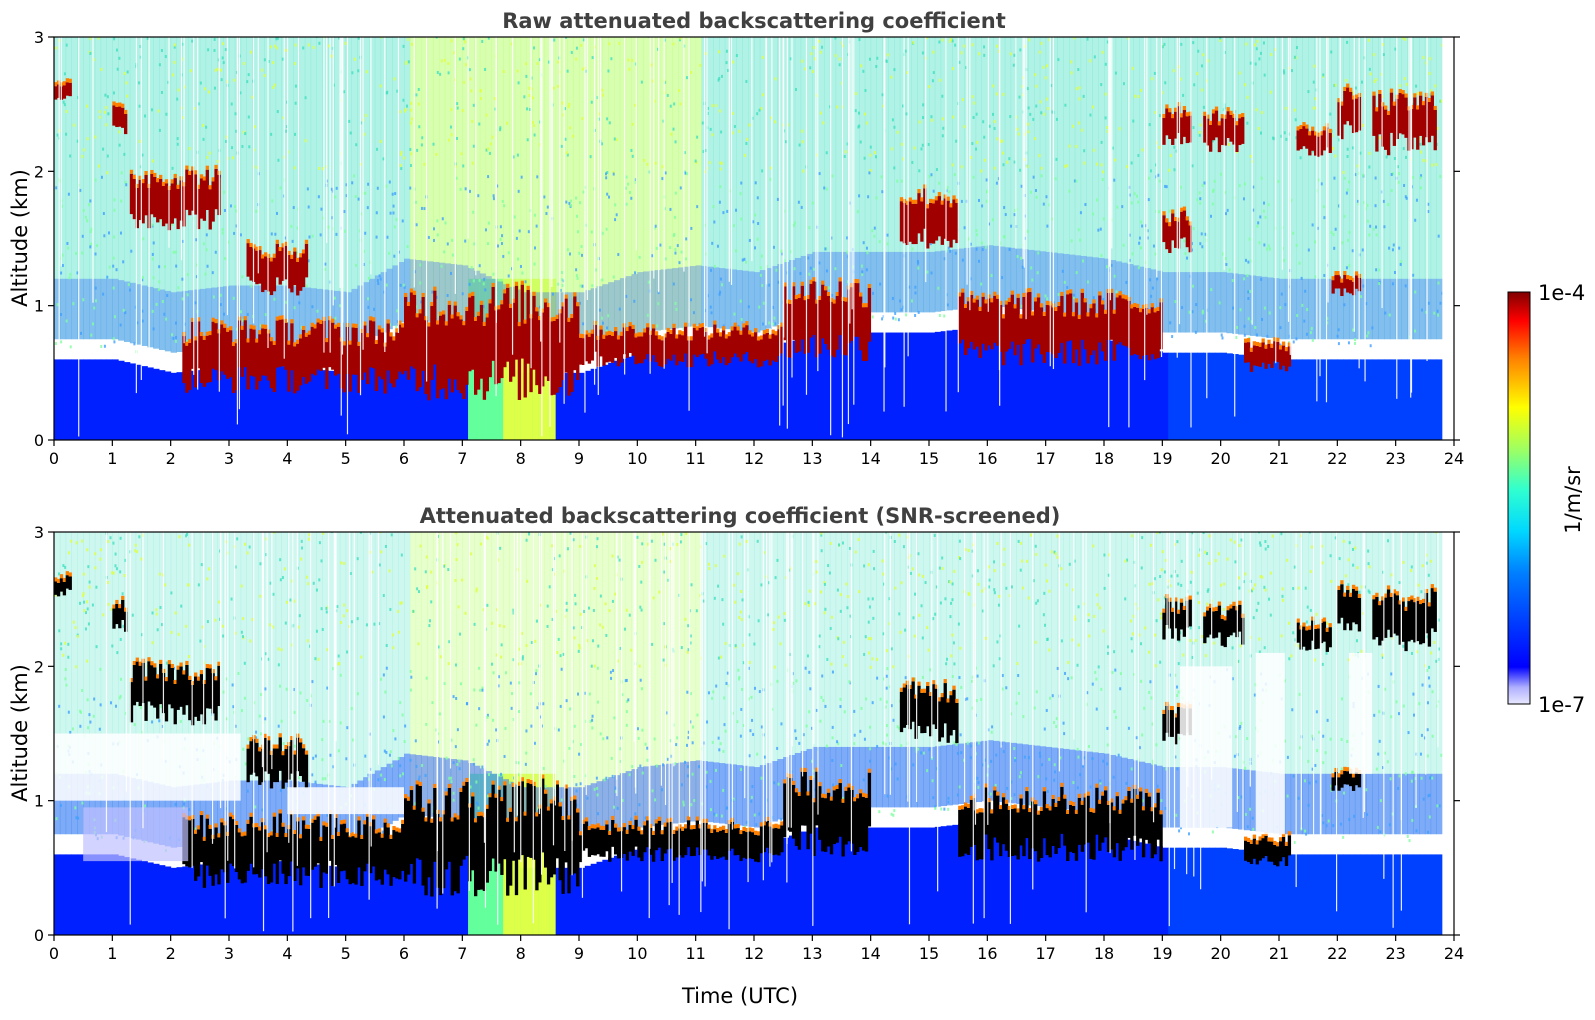 The height and width of the screenshot is (1020, 1595). Describe the element at coordinates (739, 996) in the screenshot. I see `x-axis-label: Time (UTC)` at that location.